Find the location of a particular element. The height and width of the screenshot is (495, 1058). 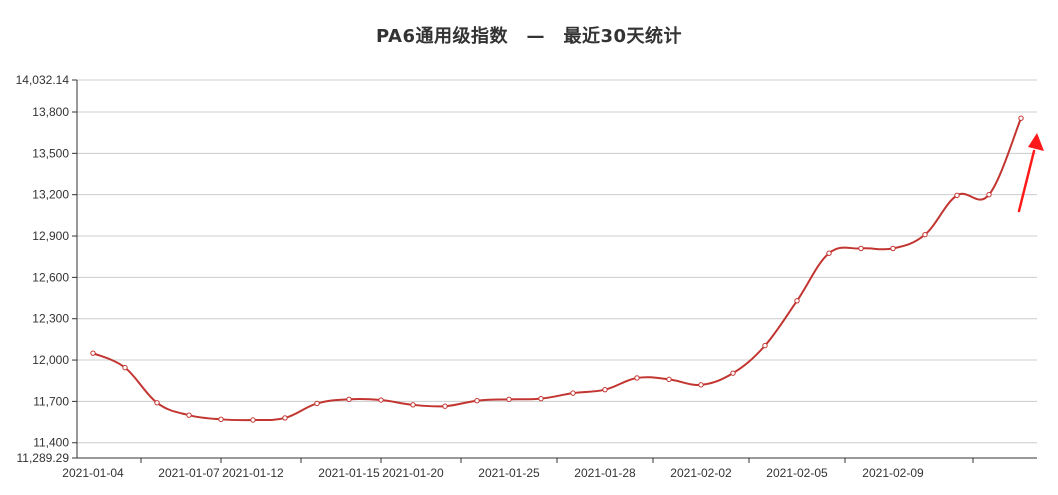

annotation-arrow-head is located at coordinates (1036, 142).